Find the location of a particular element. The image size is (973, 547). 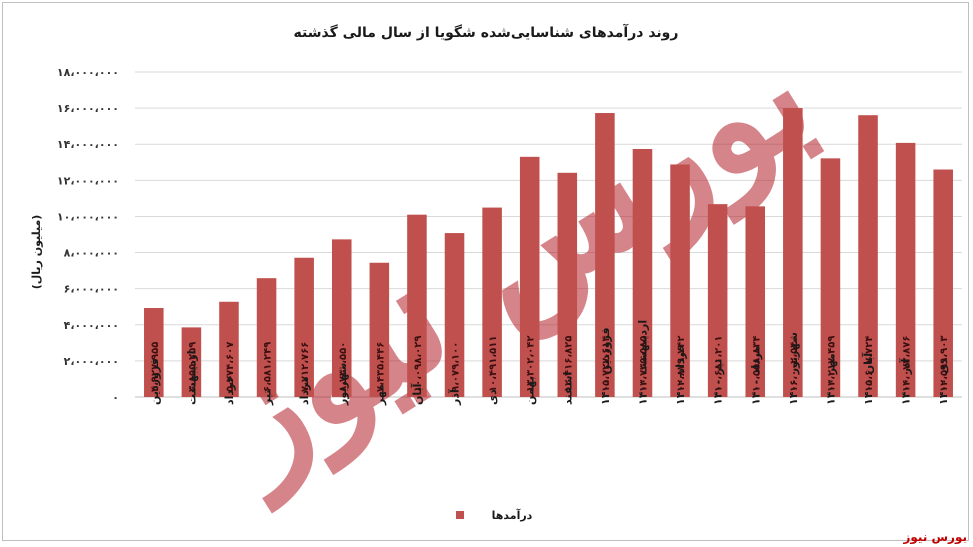

y-tick-label: ۲،۰۰۰،۰۰۰ is located at coordinates (91, 361).